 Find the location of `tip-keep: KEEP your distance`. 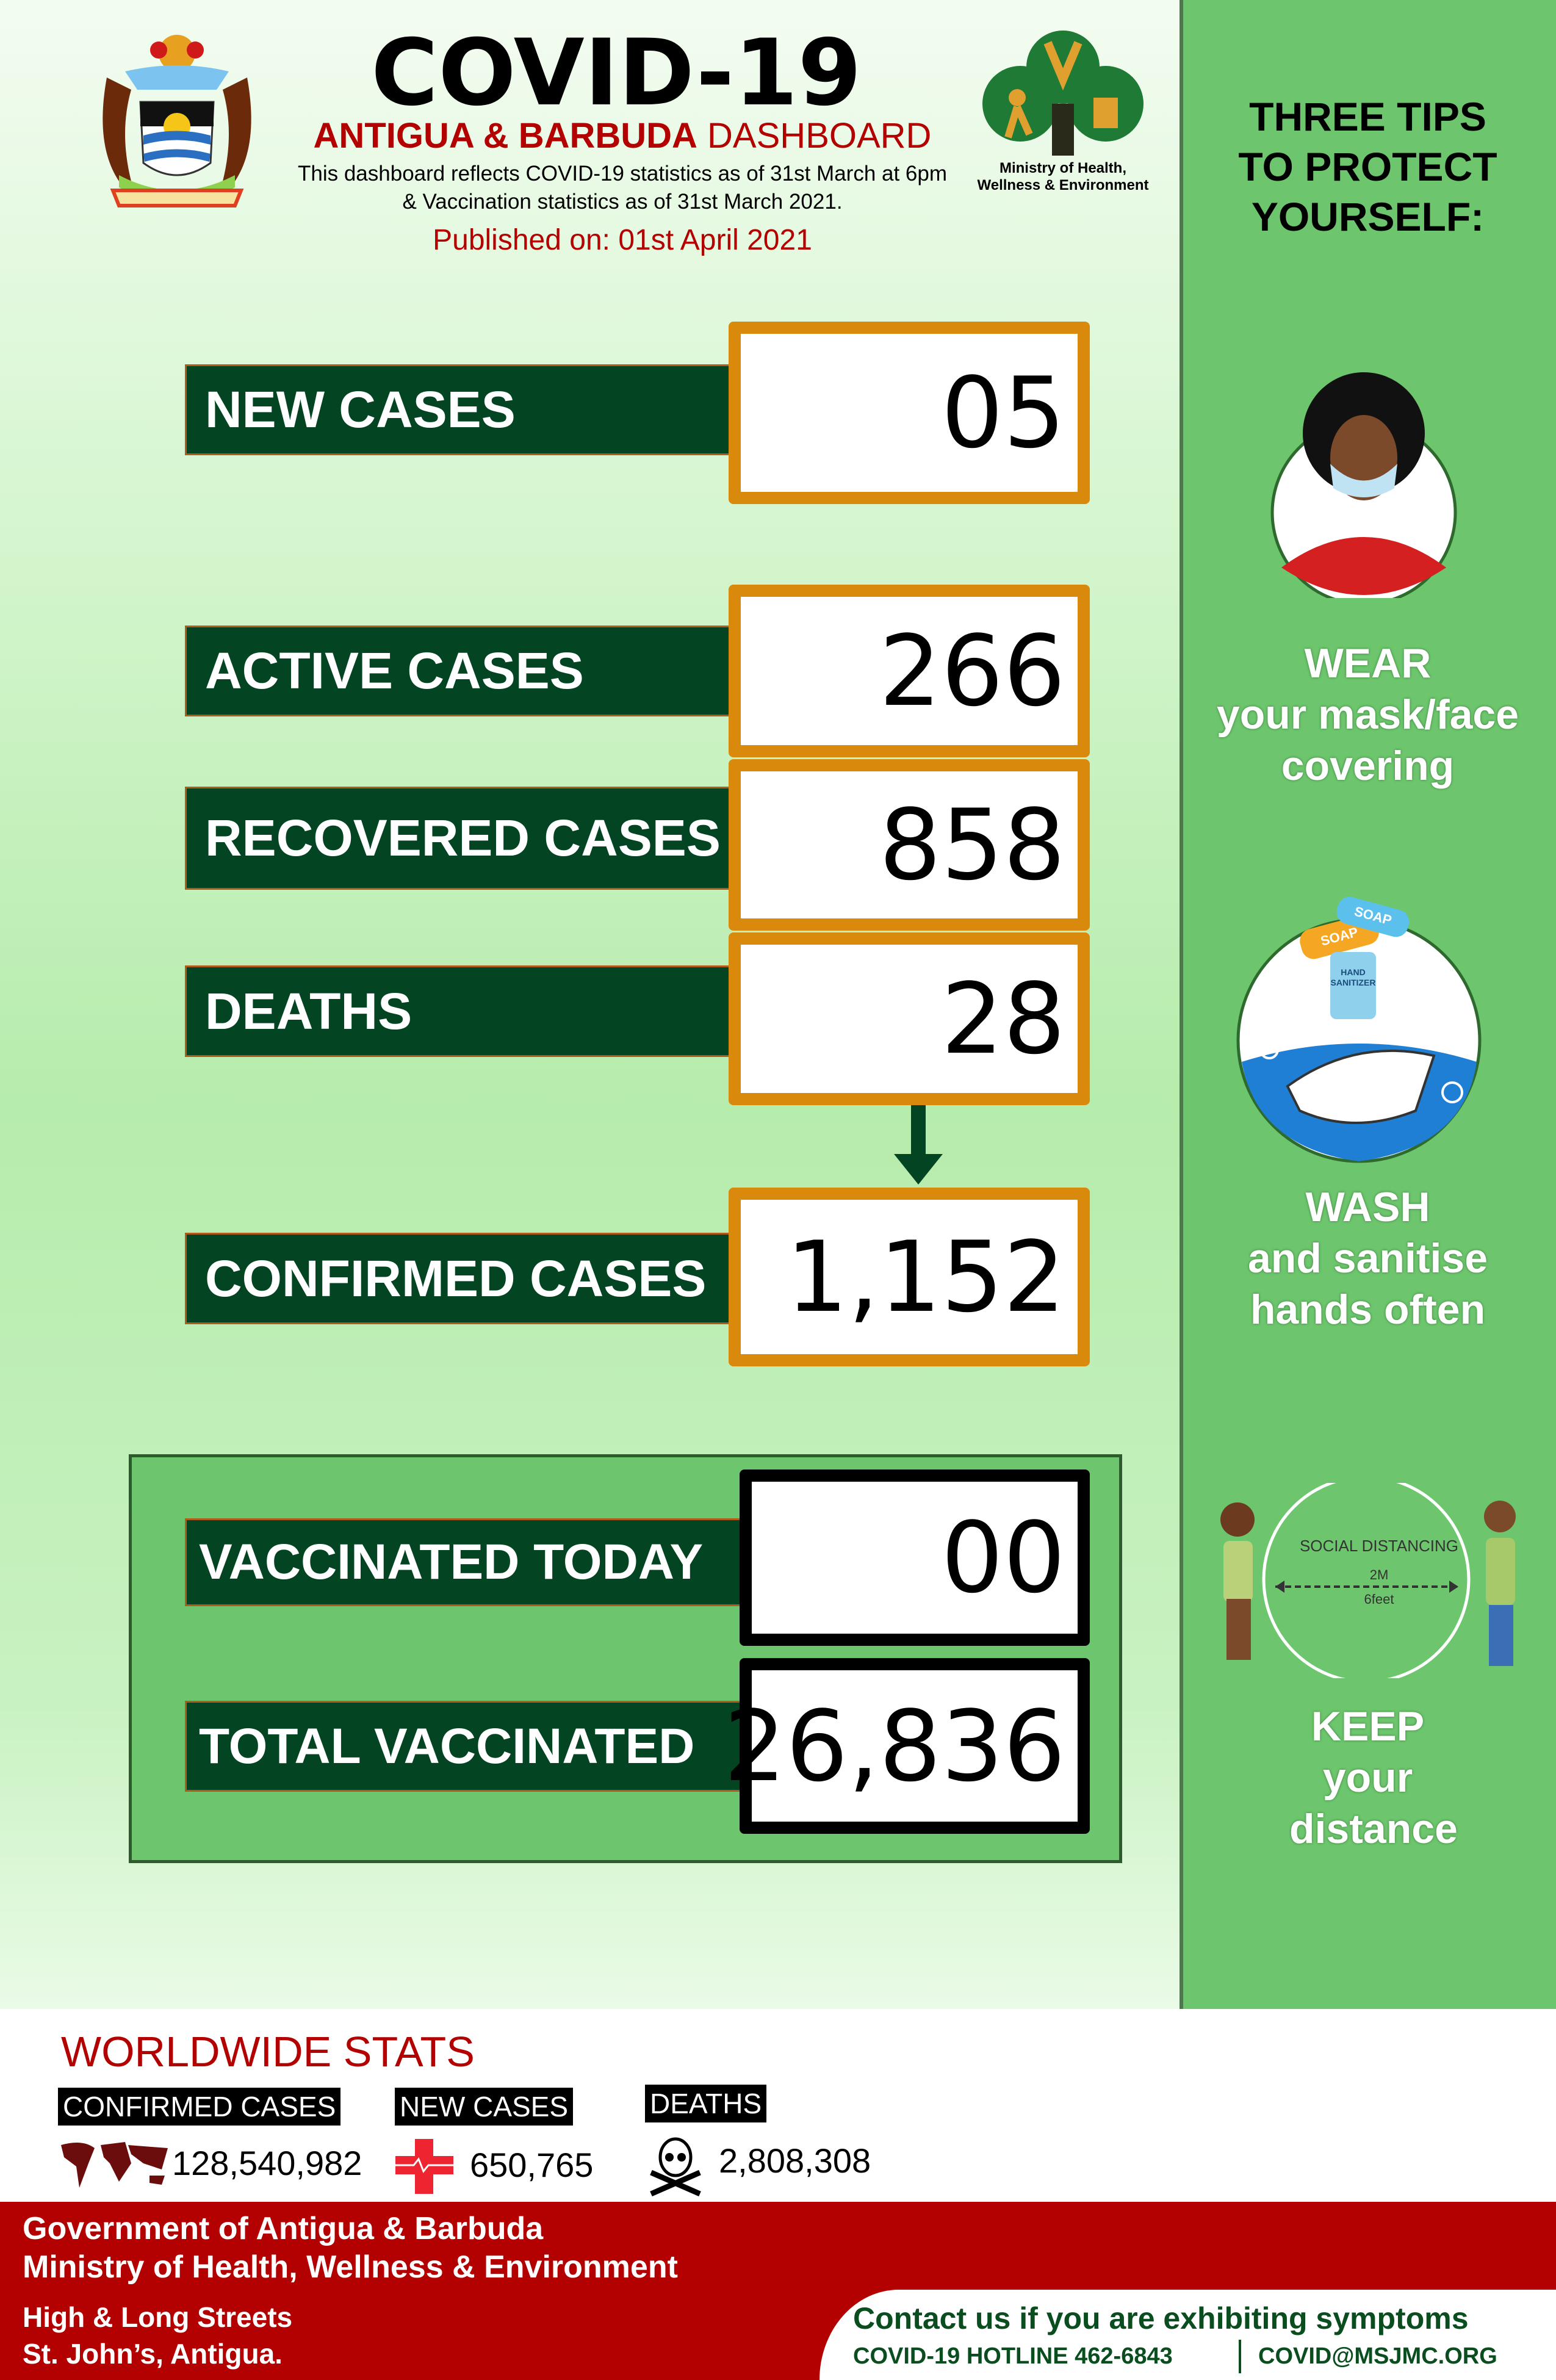

tip-keep: KEEP your distance is located at coordinates (1368, 1778).